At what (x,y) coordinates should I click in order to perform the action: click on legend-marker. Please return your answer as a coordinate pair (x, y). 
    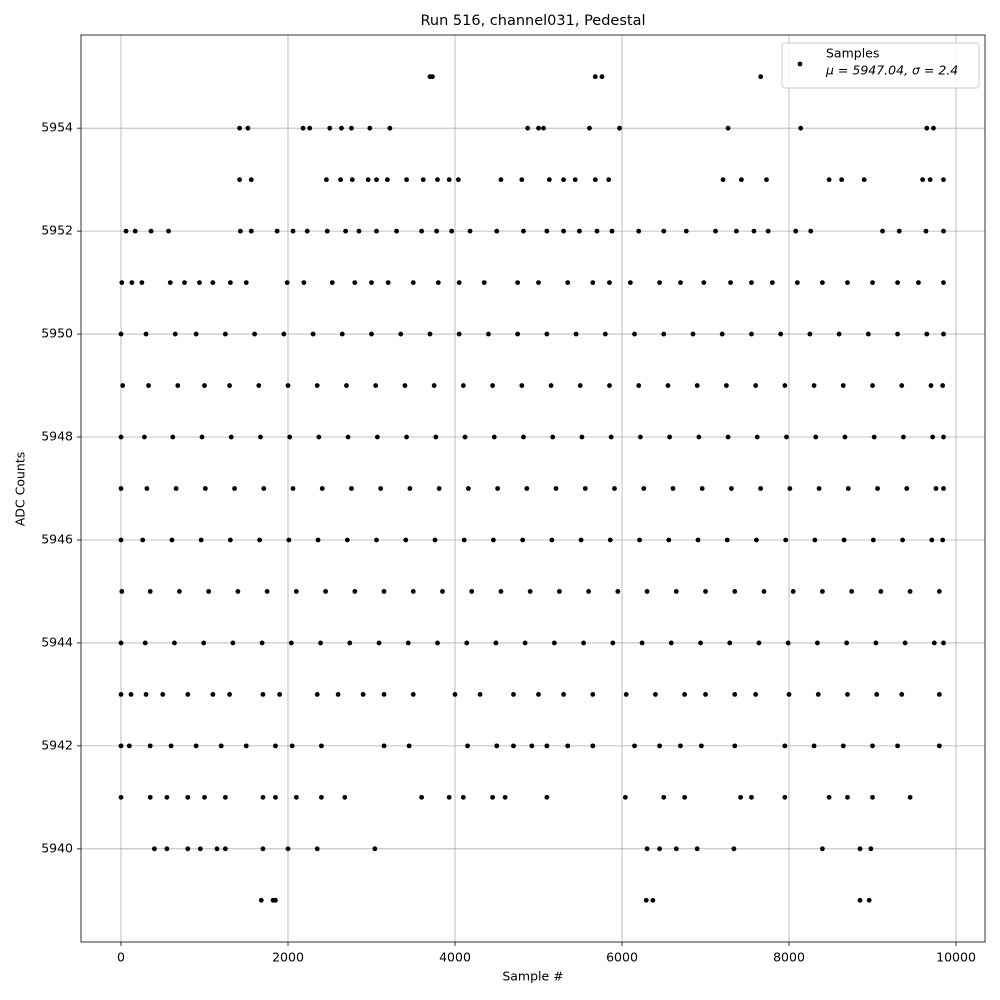
    Looking at the image, I should click on (800, 64).